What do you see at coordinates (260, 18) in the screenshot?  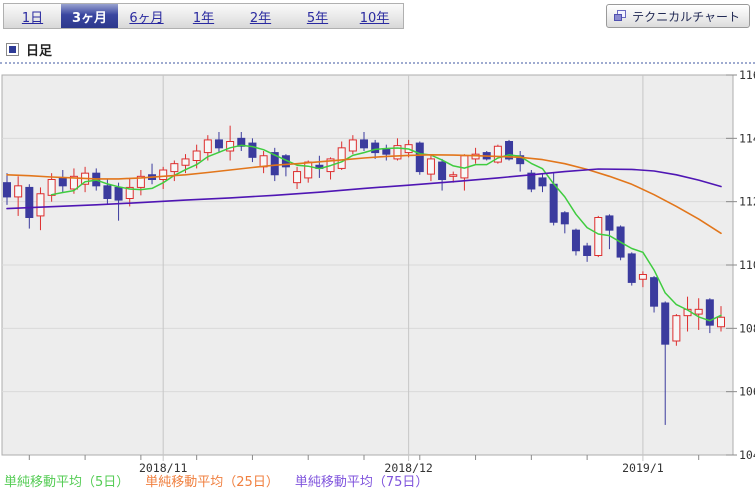 I see `tab-2years: 2年` at bounding box center [260, 18].